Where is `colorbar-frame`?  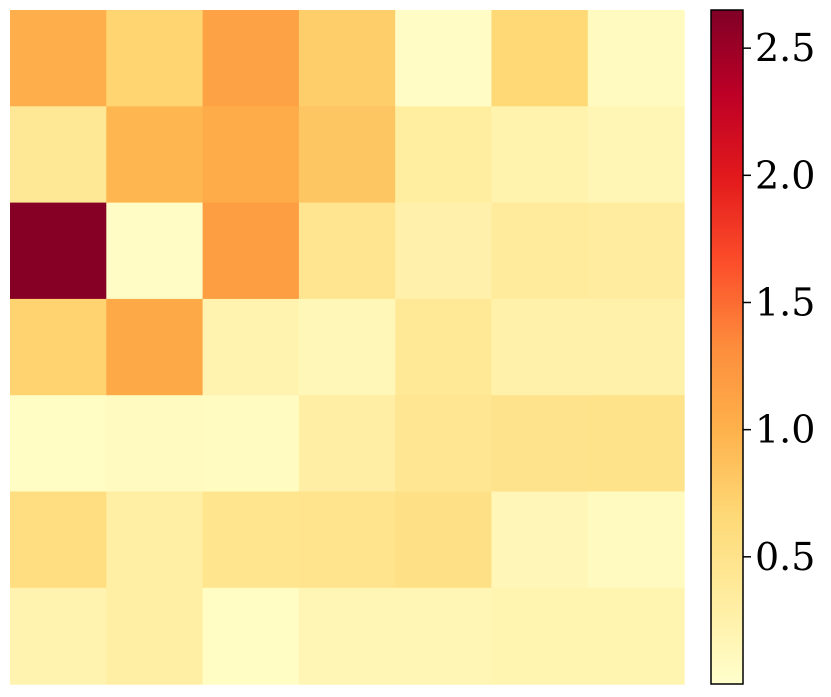 colorbar-frame is located at coordinates (727, 347).